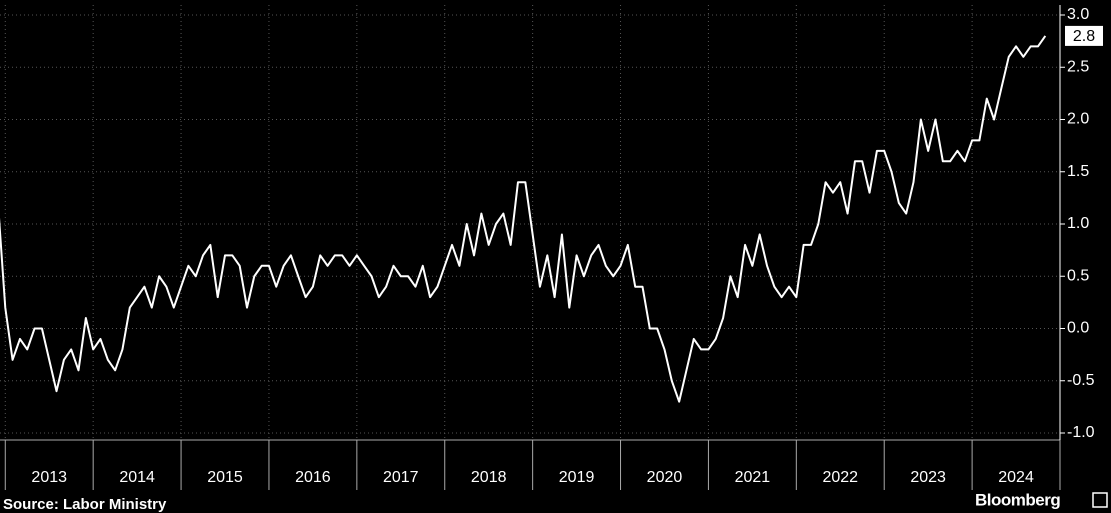 The height and width of the screenshot is (513, 1111). I want to click on y-tick-label: 2.0, so click(1078, 119).